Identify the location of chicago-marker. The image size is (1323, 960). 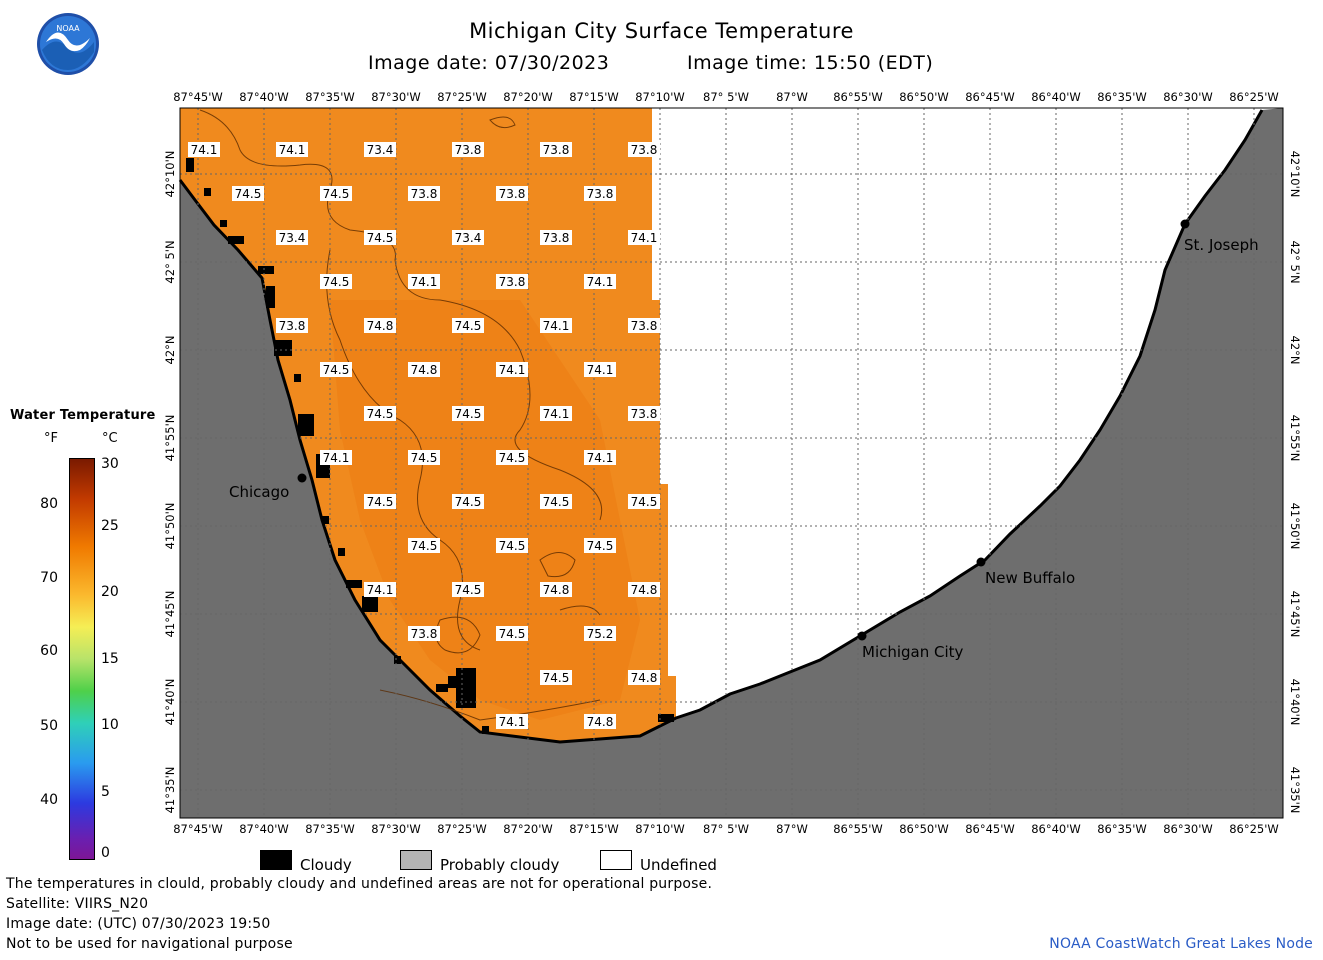
(302, 478).